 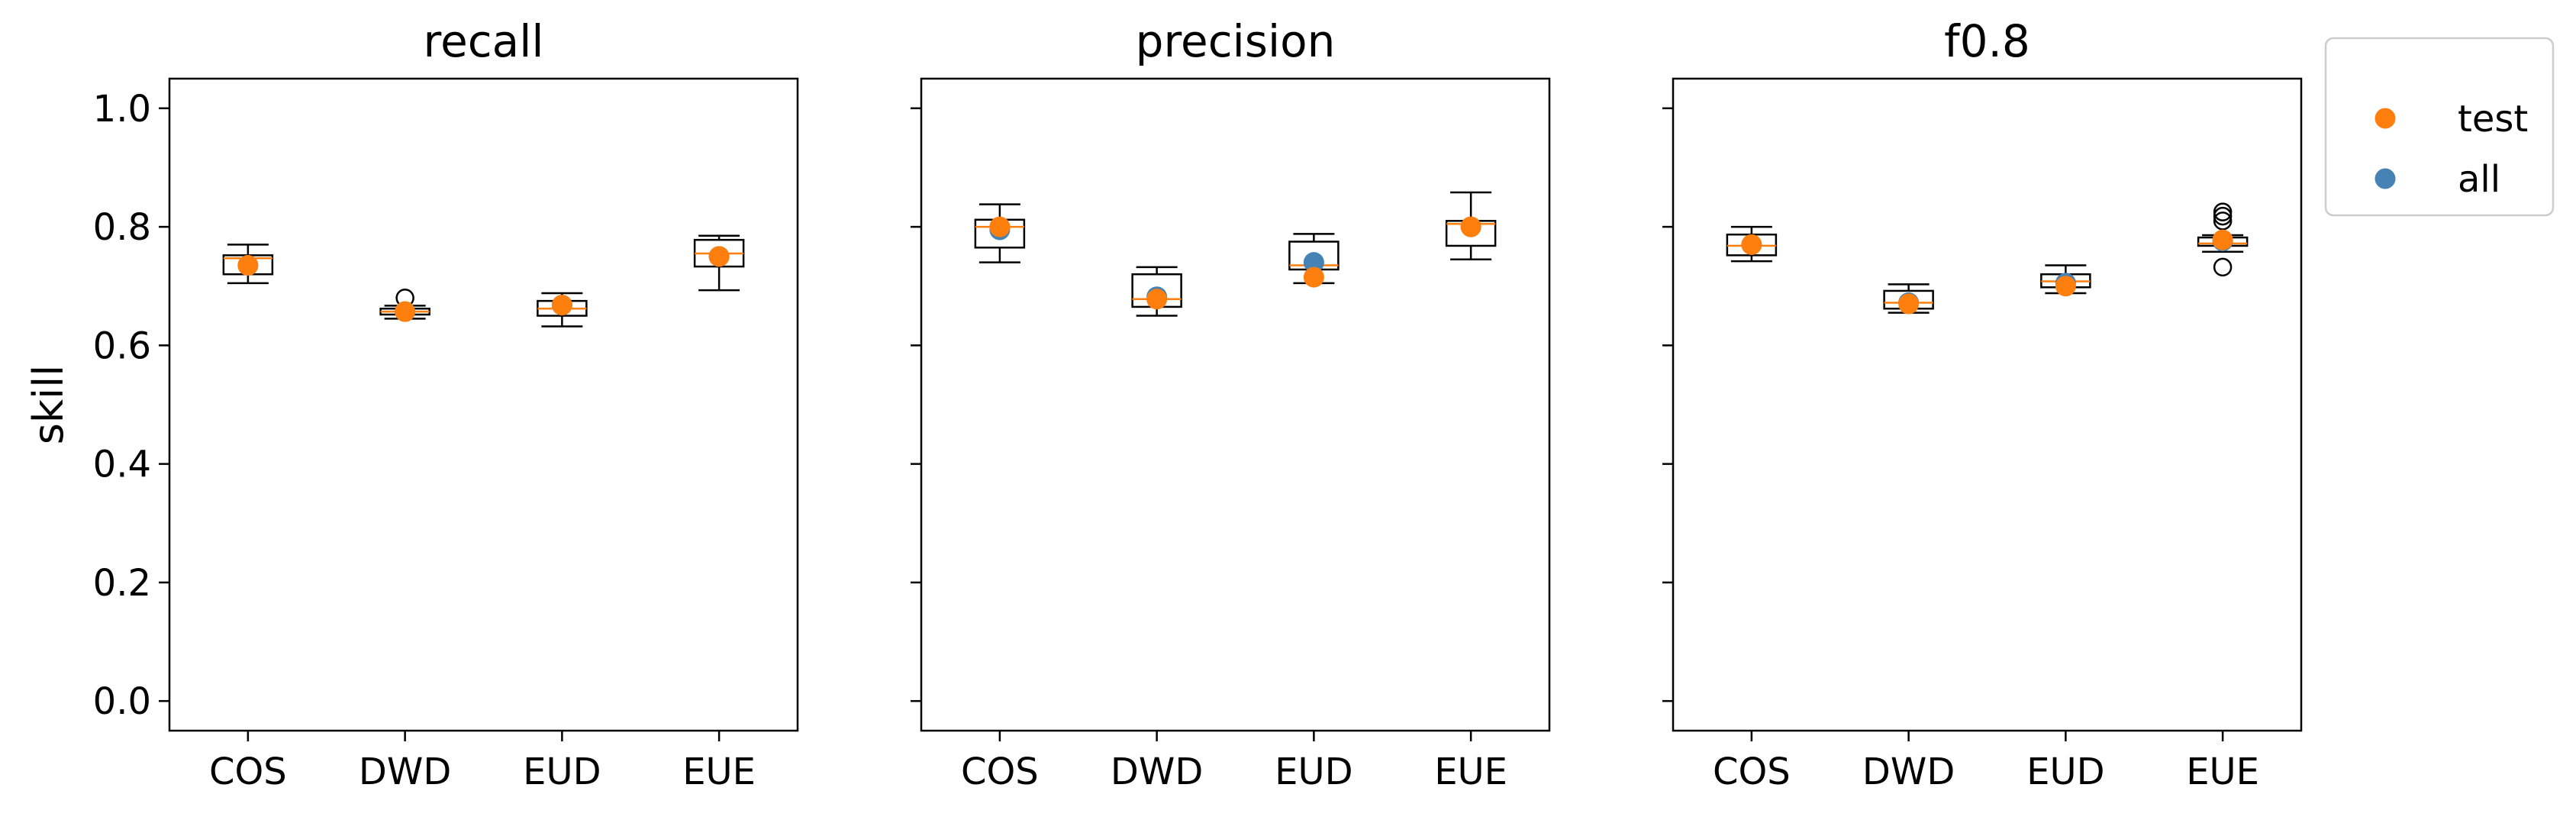 What do you see at coordinates (122, 227) in the screenshot?
I see `y-tick-label: 0.8` at bounding box center [122, 227].